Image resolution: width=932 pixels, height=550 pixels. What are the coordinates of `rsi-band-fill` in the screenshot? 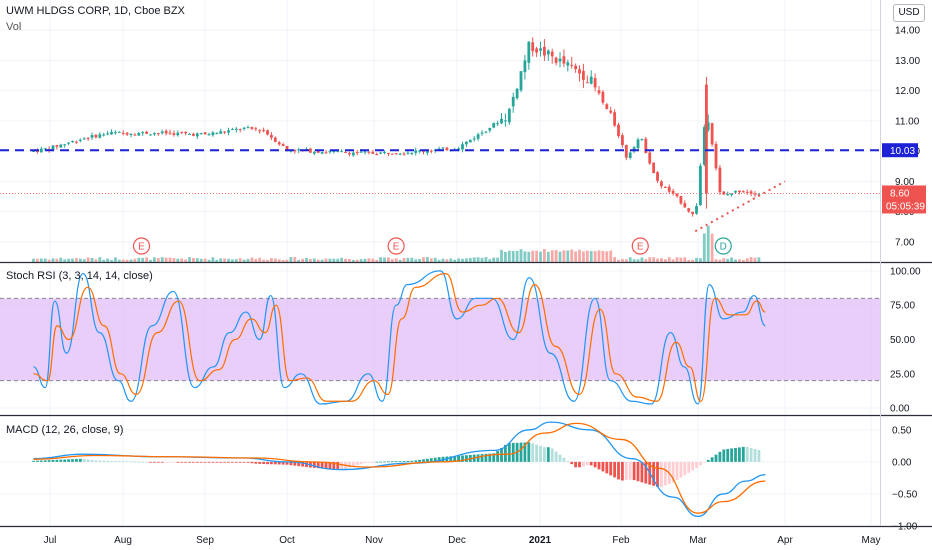 It's located at (440, 339).